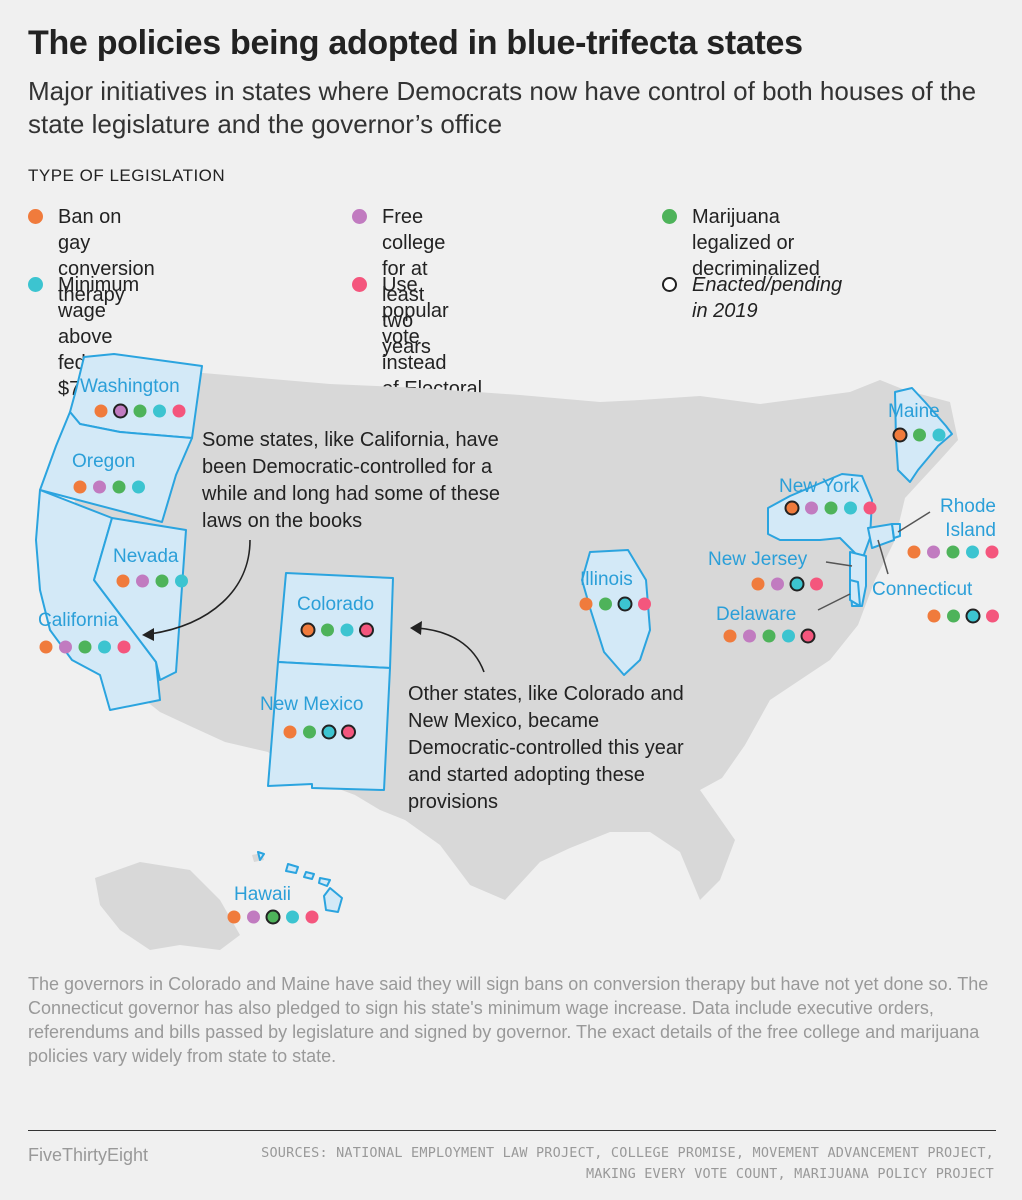 Image resolution: width=1022 pixels, height=1200 pixels. I want to click on state-shape-rhode-island, so click(896, 531).